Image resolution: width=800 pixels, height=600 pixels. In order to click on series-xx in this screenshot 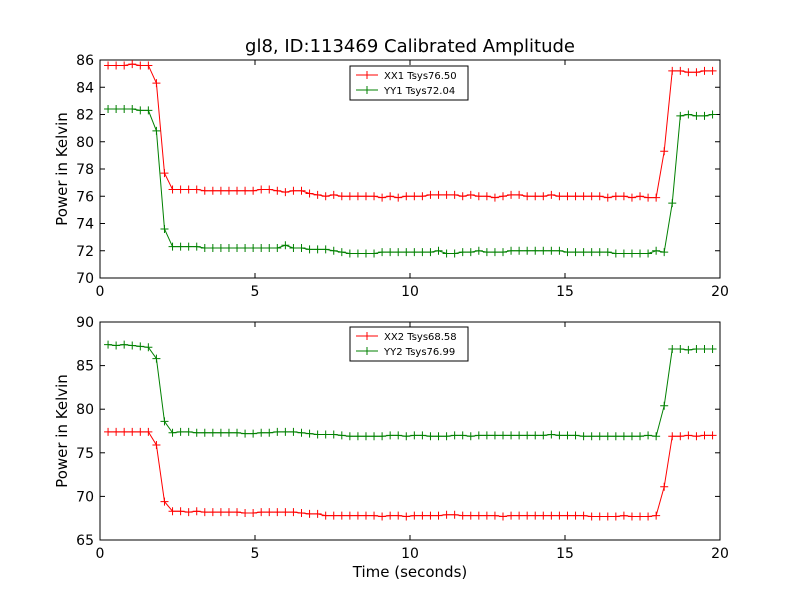, I will do `click(410, 474)`.